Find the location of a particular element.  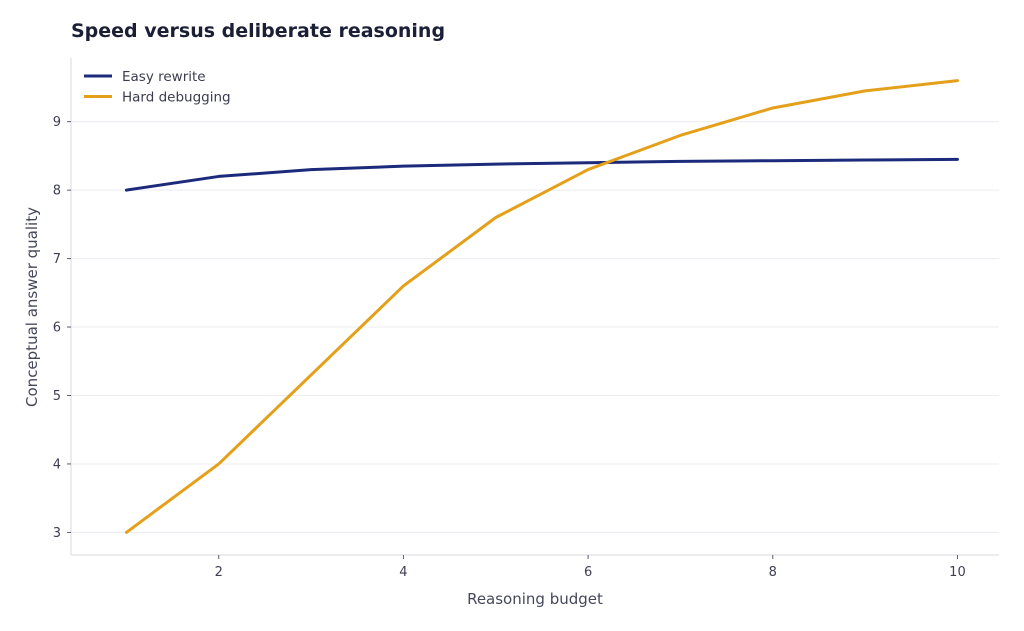

x-axis-label: Reasoning budget is located at coordinates (535, 599).